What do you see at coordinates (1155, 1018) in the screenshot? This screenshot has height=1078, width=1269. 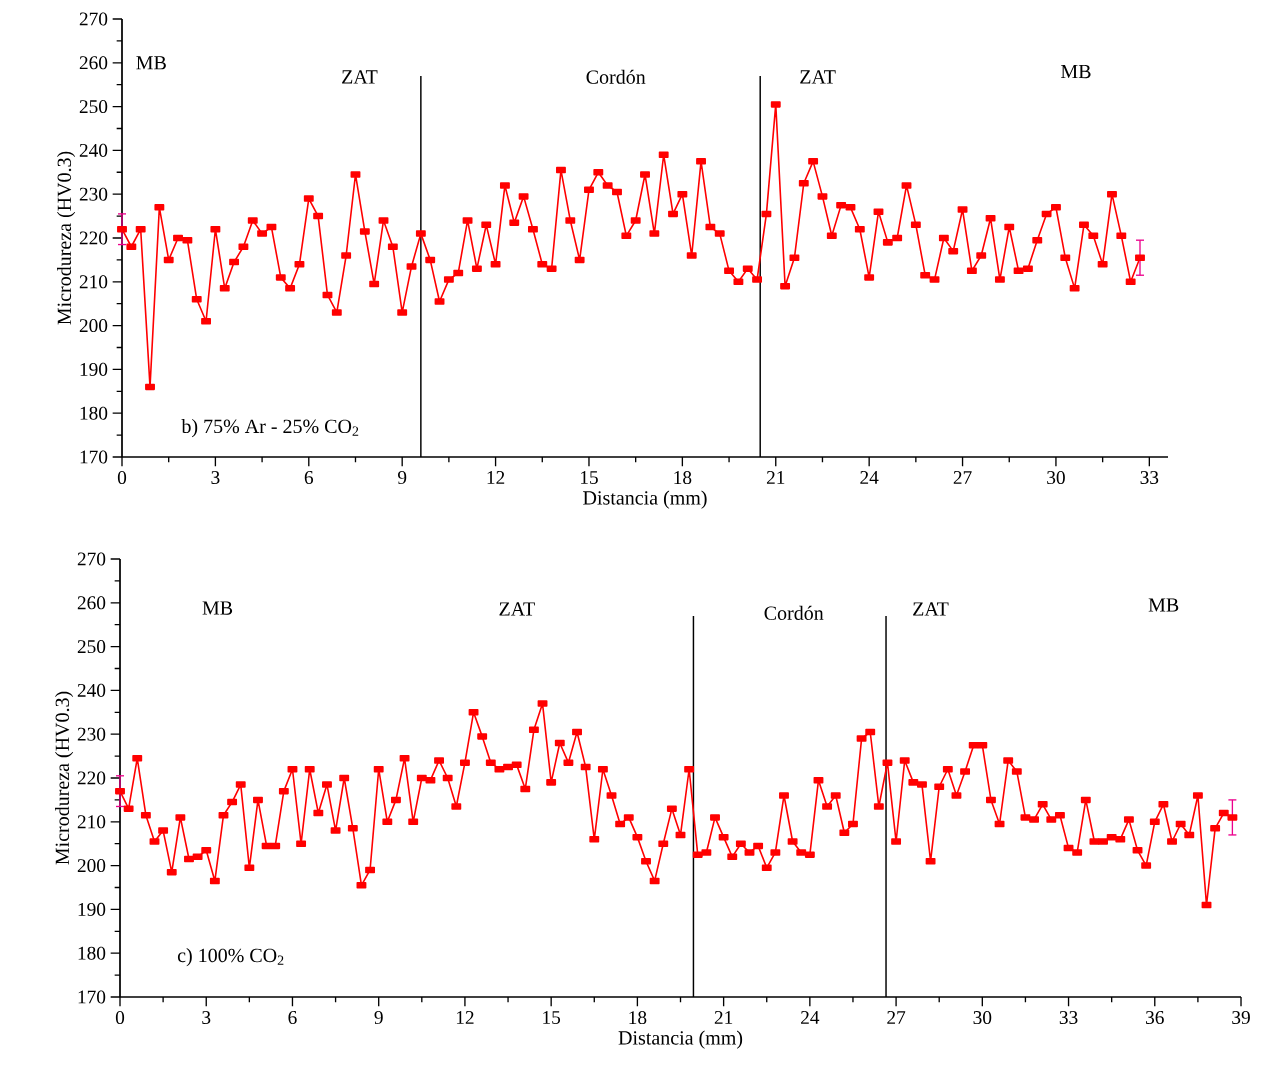 I see `x-tick-label: 36` at bounding box center [1155, 1018].